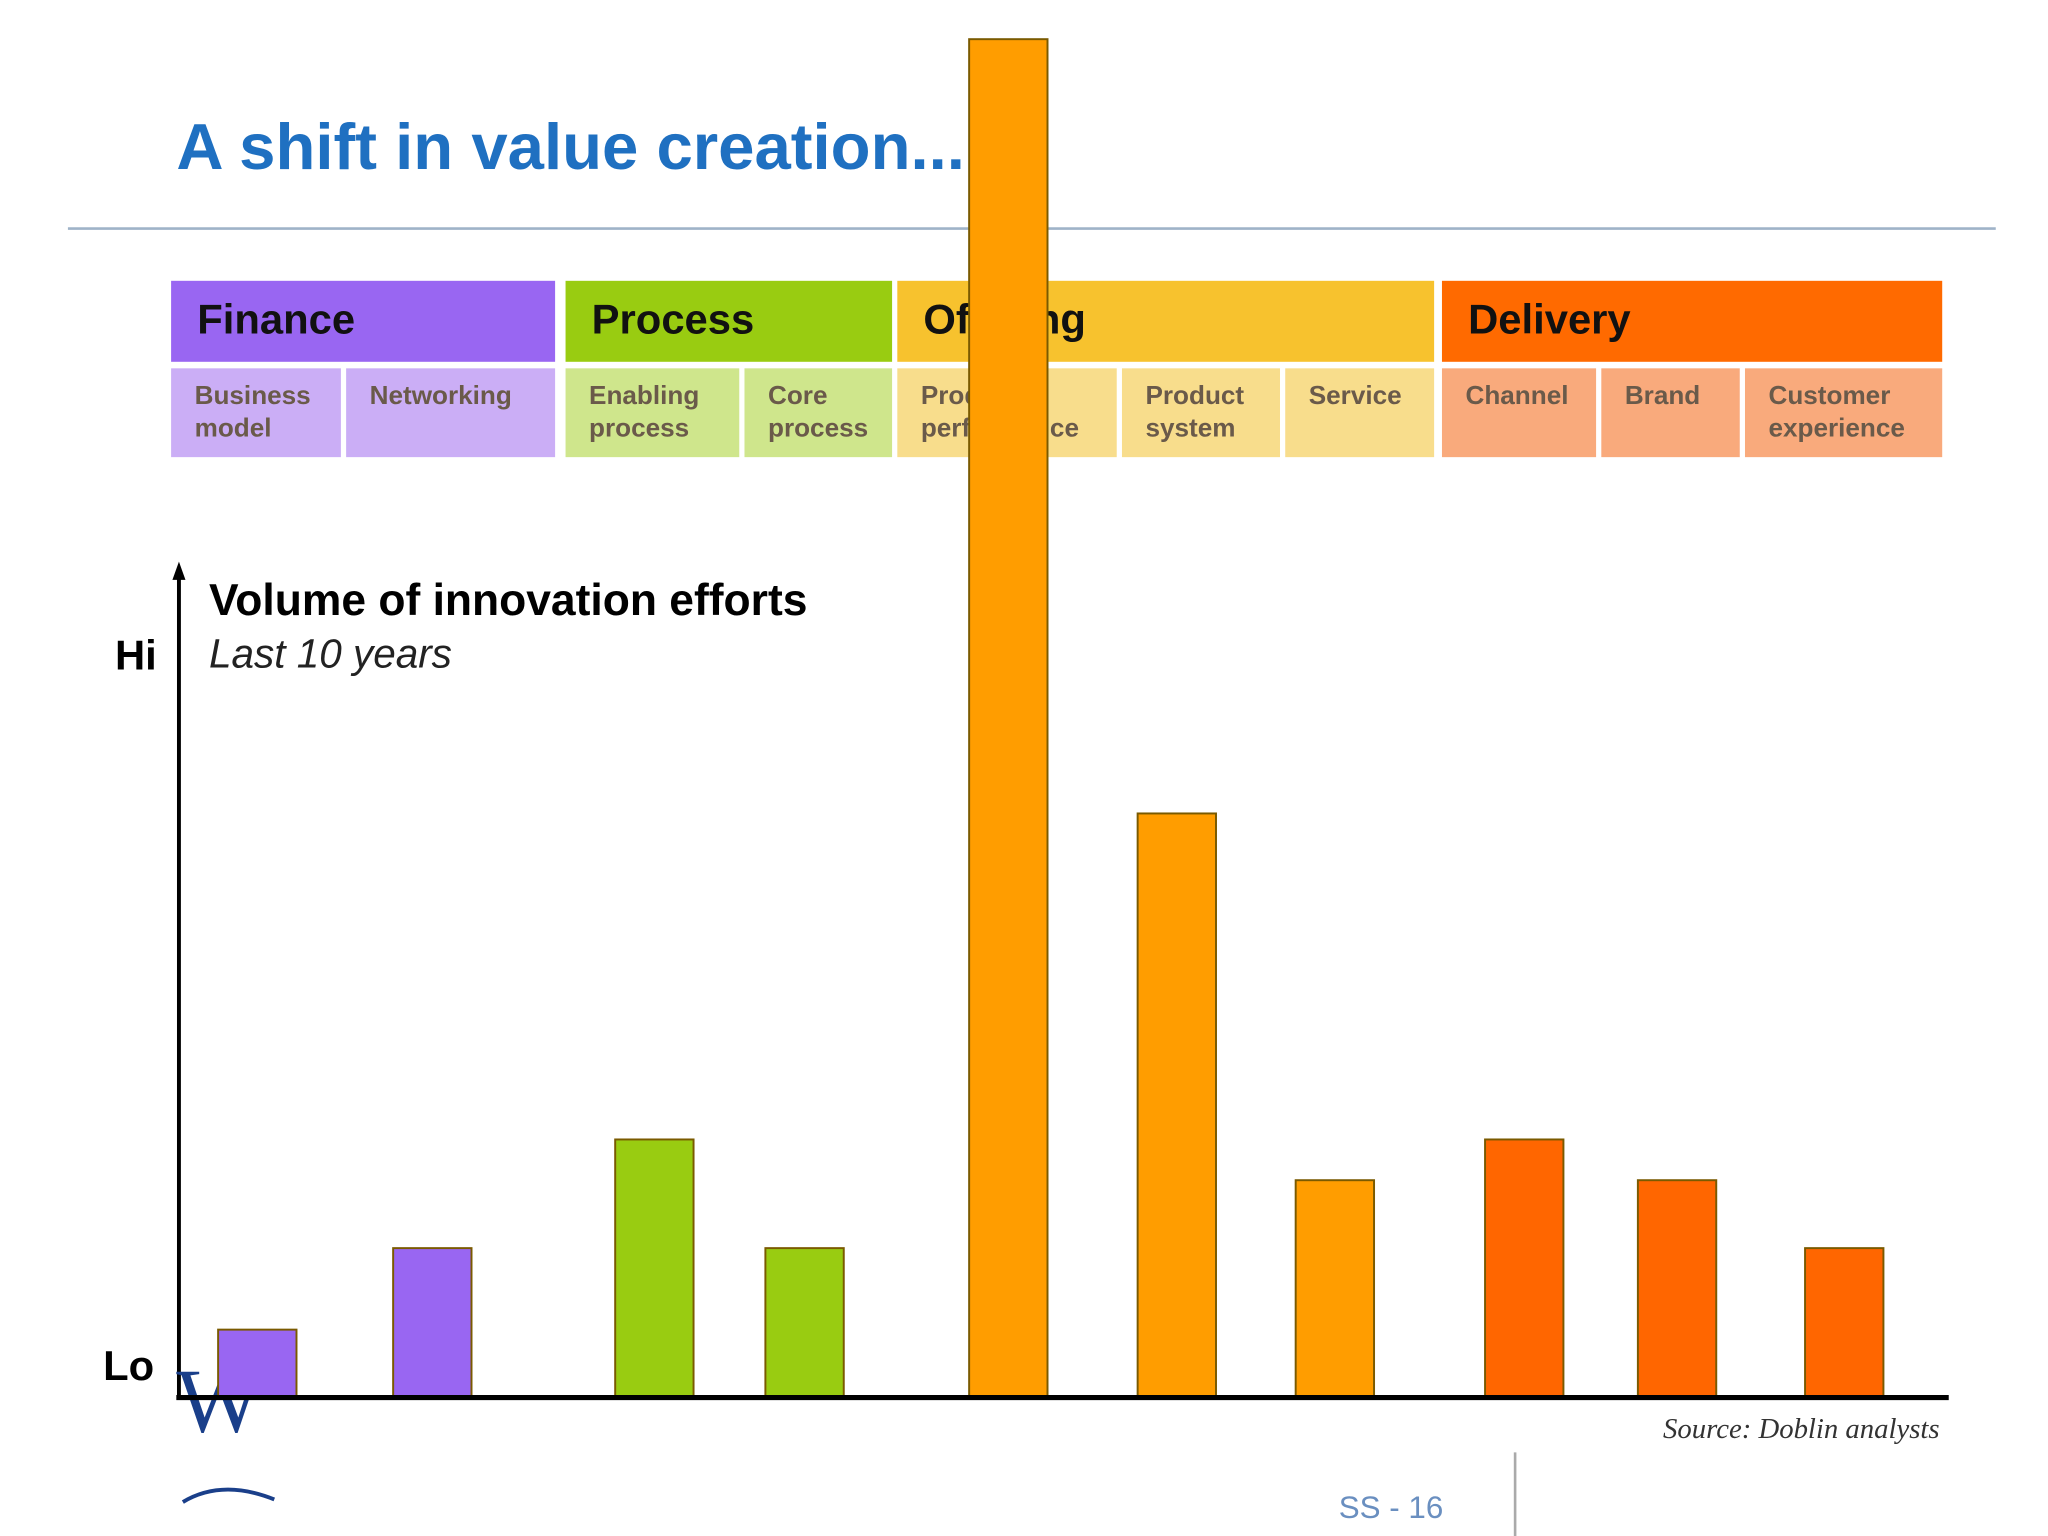 The width and height of the screenshot is (2048, 1536). What do you see at coordinates (1662, 395) in the screenshot?
I see `category-label: Brand` at bounding box center [1662, 395].